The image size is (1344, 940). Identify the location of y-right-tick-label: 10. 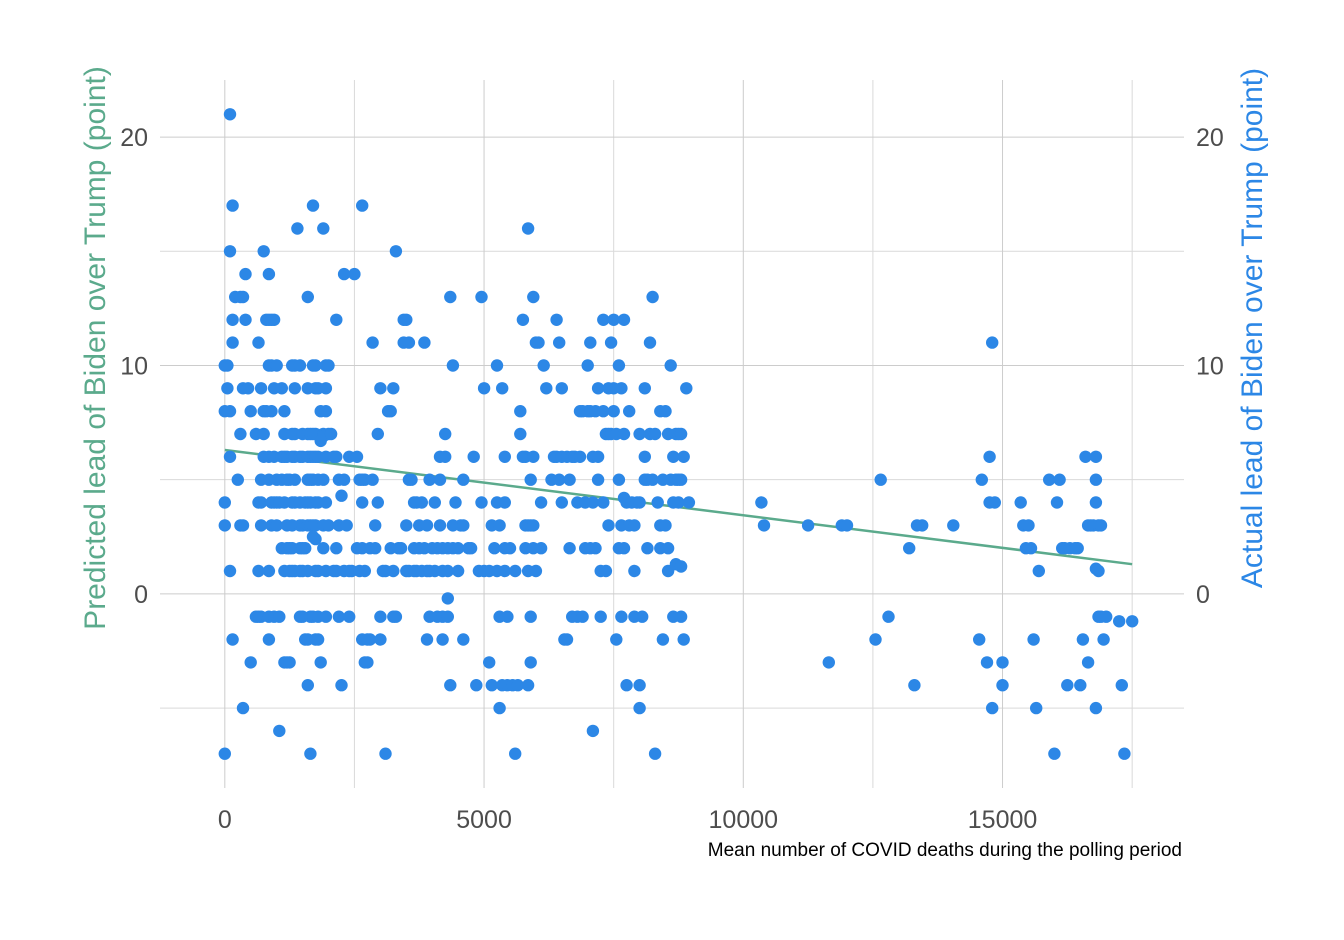
(1210, 366).